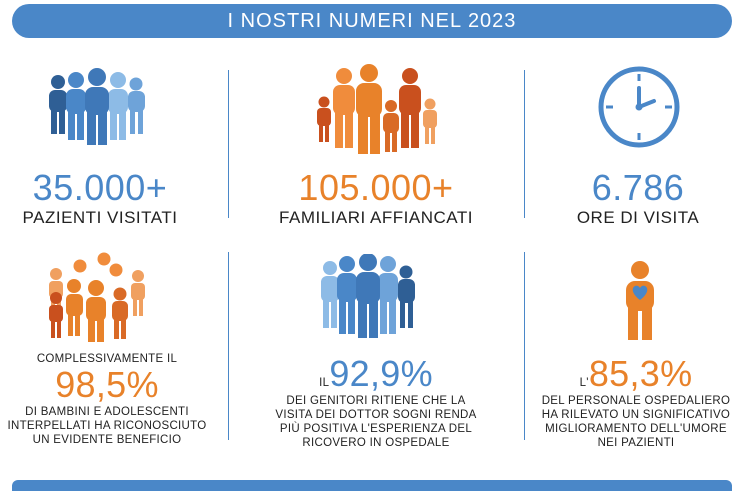 The height and width of the screenshot is (491, 736). Describe the element at coordinates (636, 429) in the screenshot. I see `survey-line: MIGLIORAMENTO DELL'UMORE` at that location.